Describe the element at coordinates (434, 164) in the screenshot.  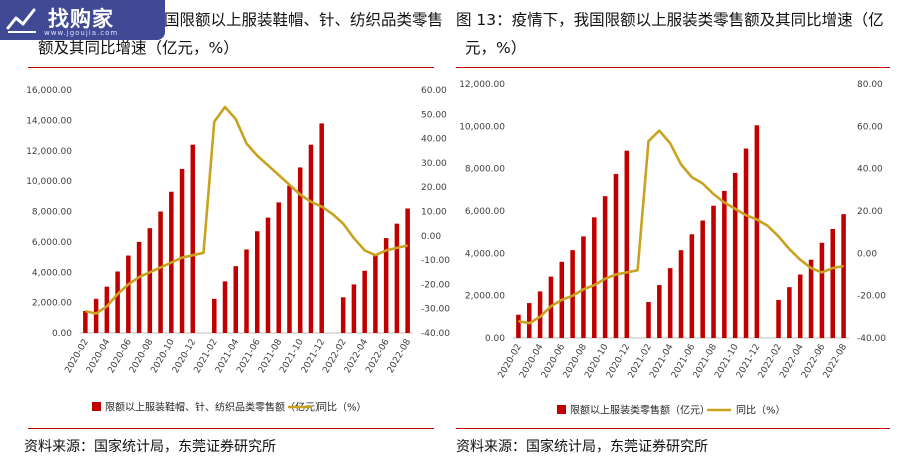
I see `left-y-right-tick-label: 30.00` at that location.